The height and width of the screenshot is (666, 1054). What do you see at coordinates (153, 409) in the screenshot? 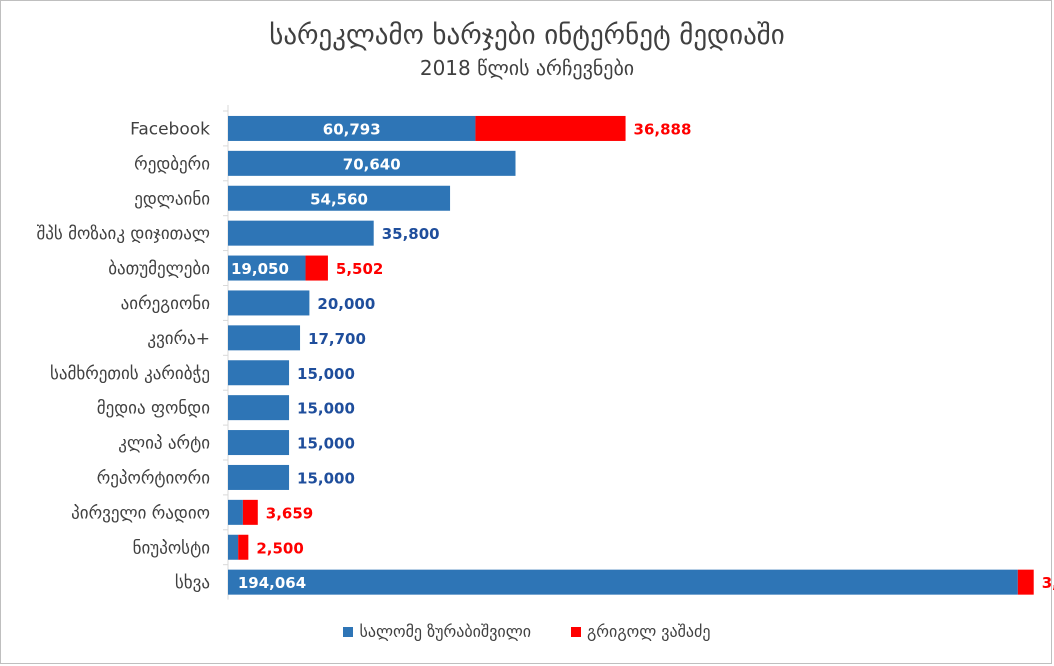
I see `category-label: მედია ფონდი` at bounding box center [153, 409].